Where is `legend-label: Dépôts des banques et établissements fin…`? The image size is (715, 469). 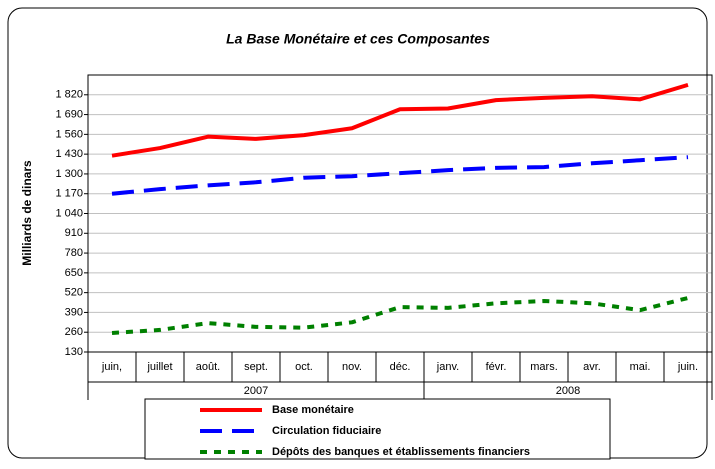
legend-label: Dépôts des banques et établissements fin… is located at coordinates (401, 452).